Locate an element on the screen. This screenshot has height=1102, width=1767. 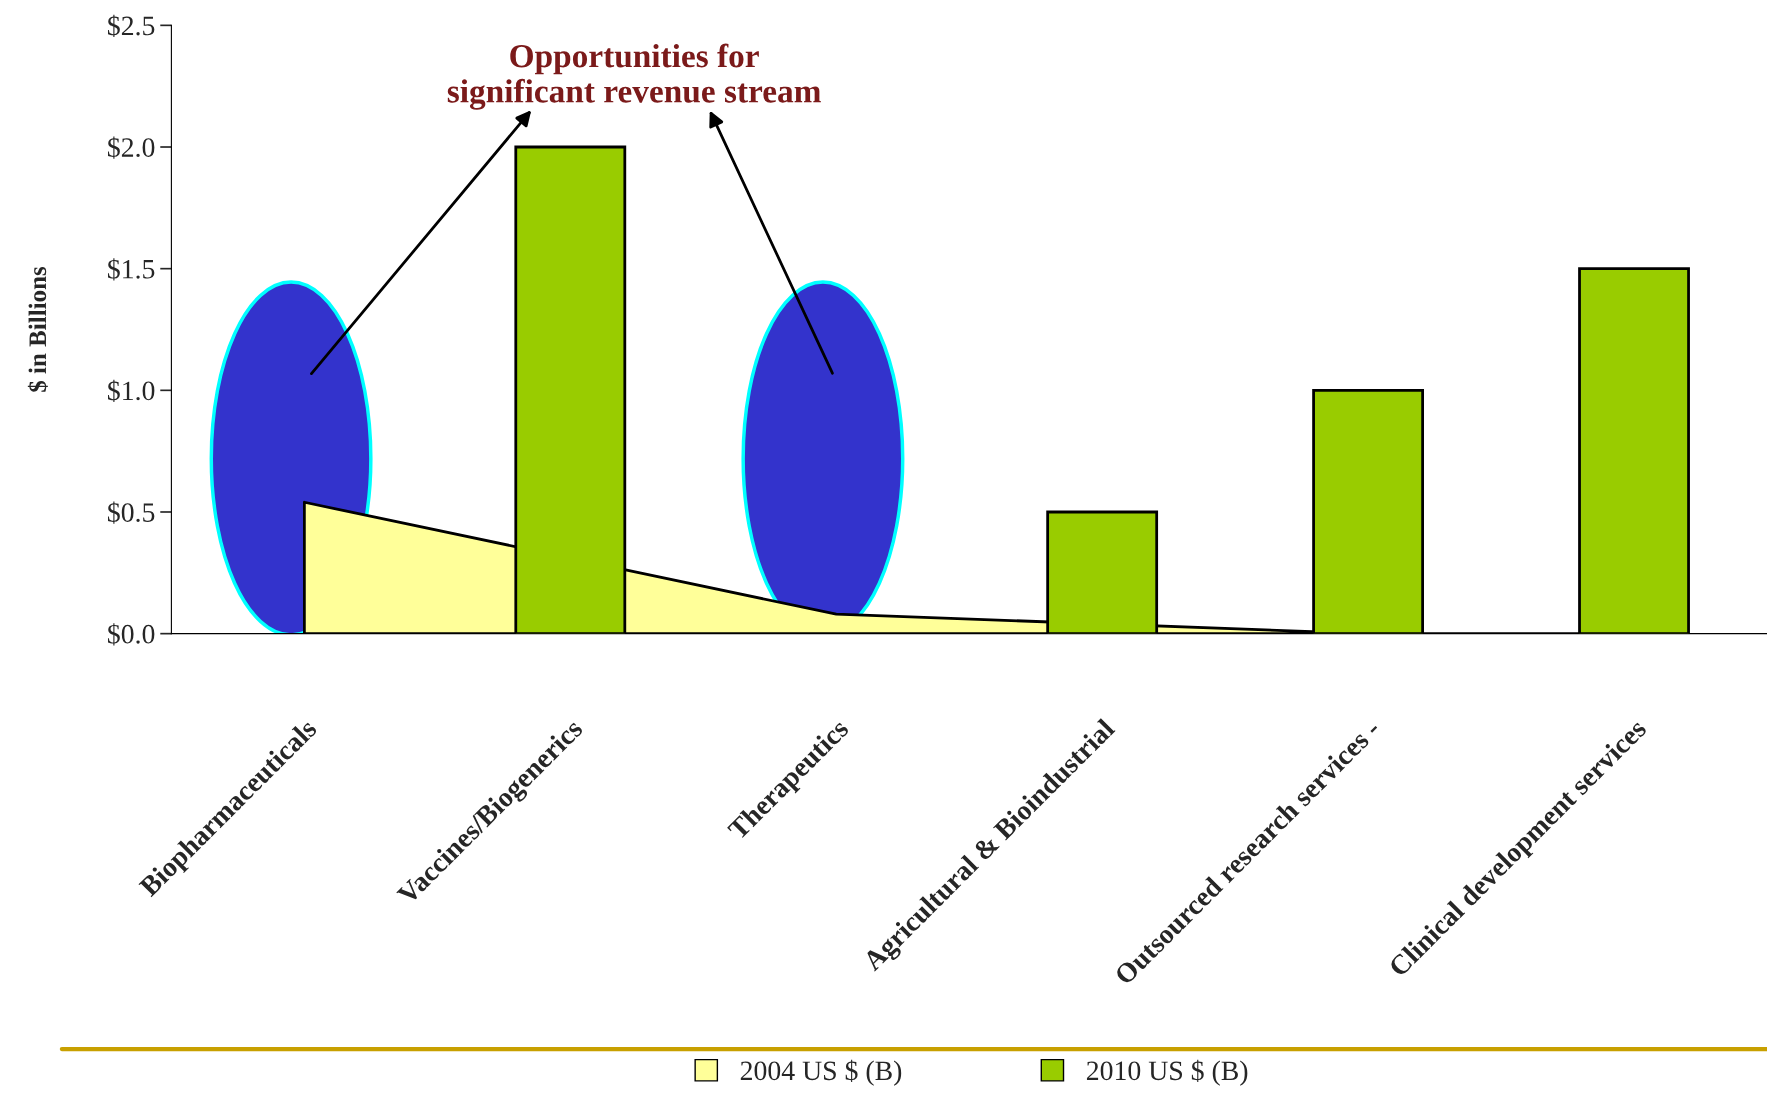
y-tick-label: $2.5 is located at coordinates (131, 26).